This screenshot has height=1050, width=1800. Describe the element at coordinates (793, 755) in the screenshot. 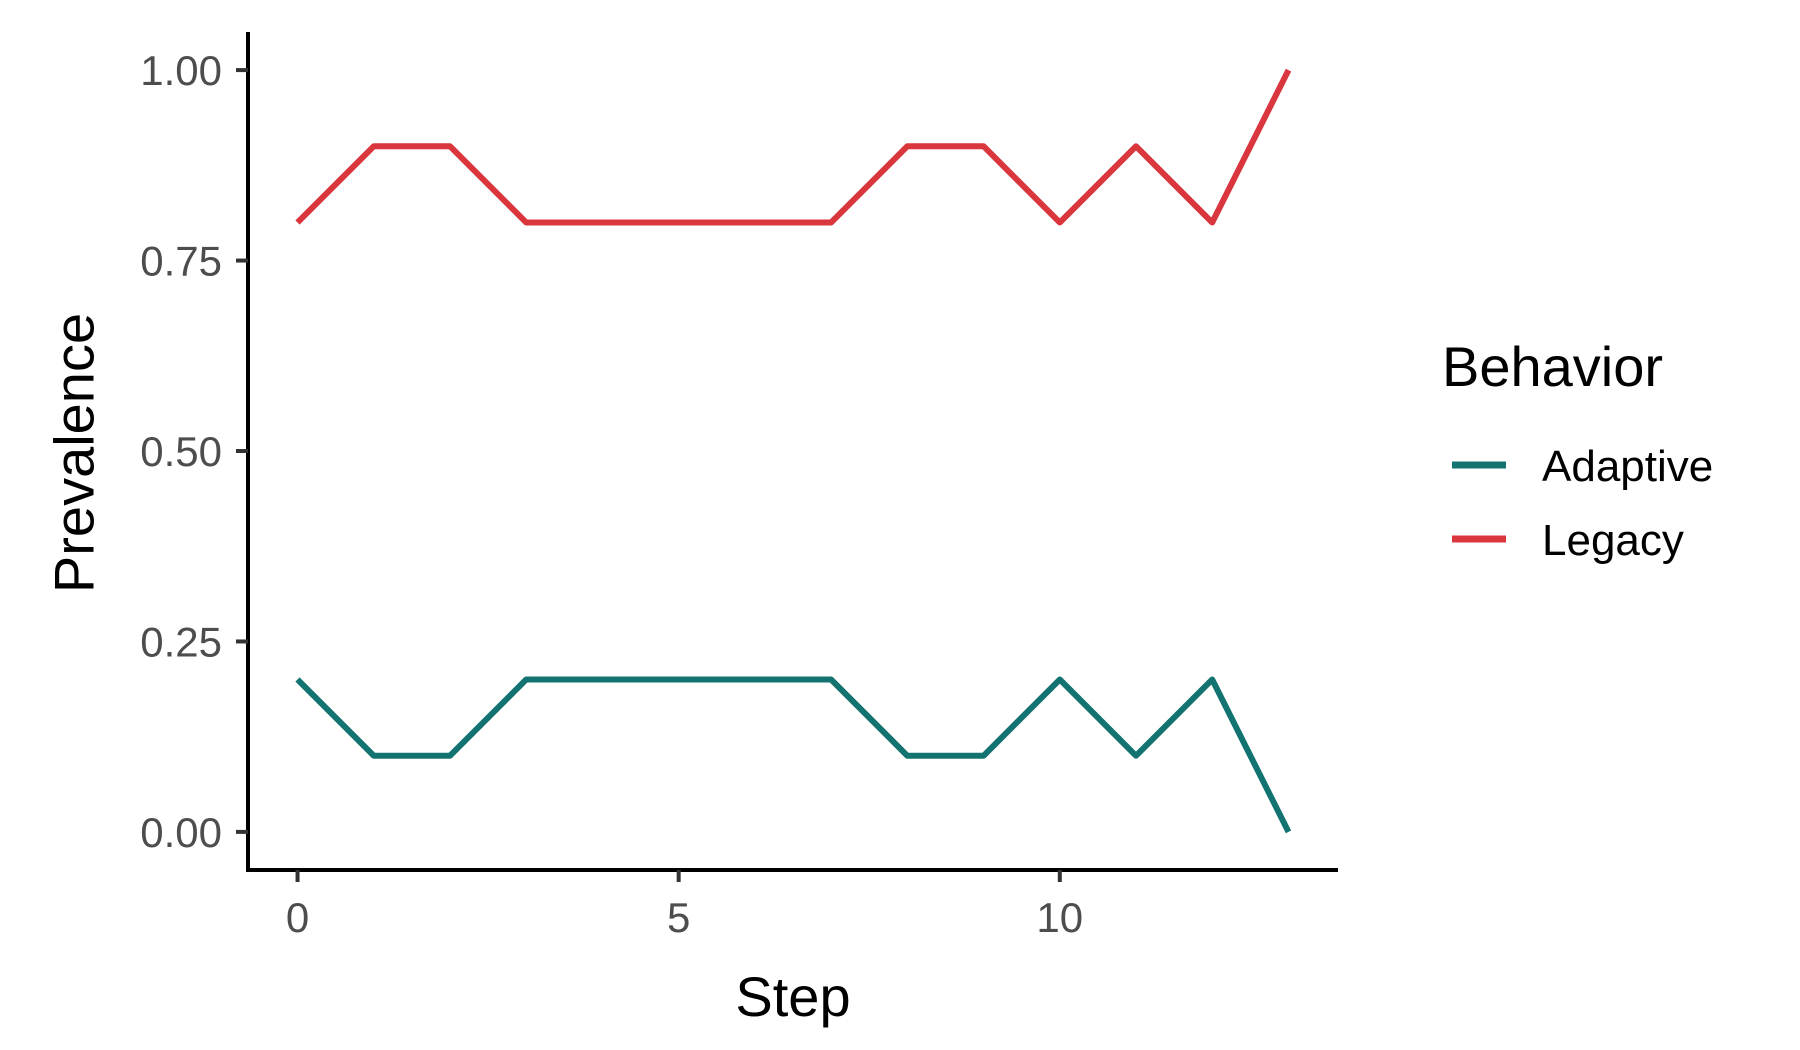

I see `series-line-adaptive` at that location.